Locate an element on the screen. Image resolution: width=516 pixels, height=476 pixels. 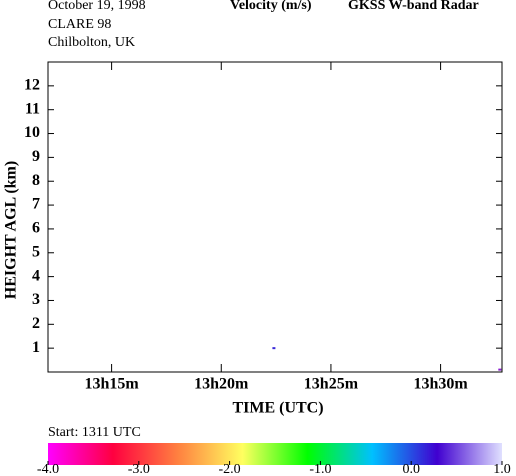
y-tick-label: 7 is located at coordinates (36, 204).